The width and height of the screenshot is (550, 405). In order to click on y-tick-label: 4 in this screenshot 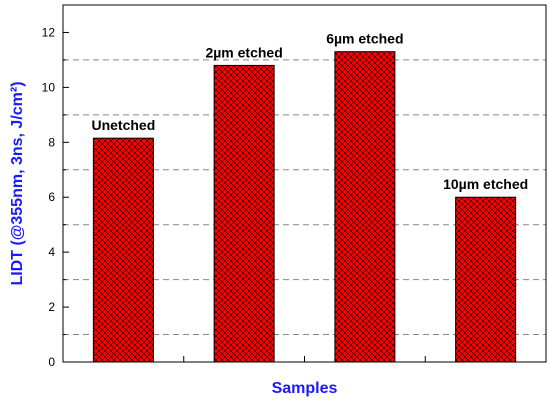, I will do `click(51, 252)`.